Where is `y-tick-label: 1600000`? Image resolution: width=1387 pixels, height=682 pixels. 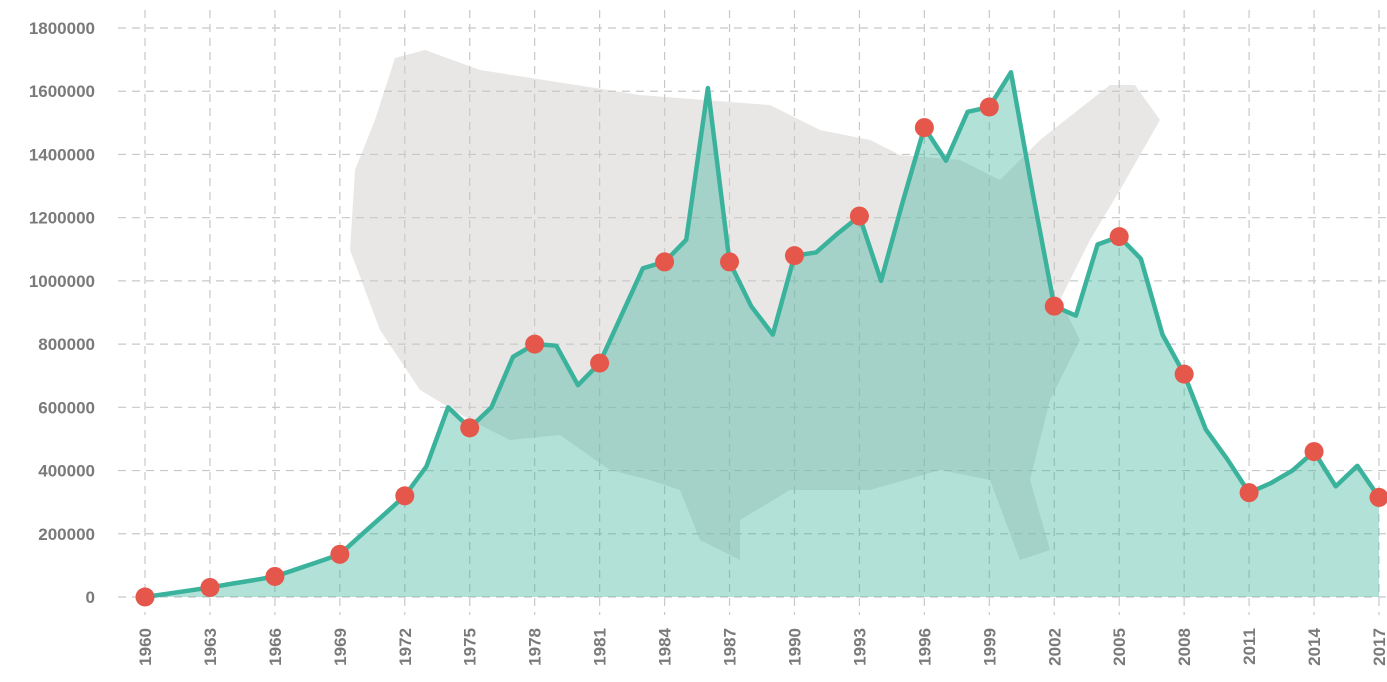
y-tick-label: 1600000 is located at coordinates (62, 91).